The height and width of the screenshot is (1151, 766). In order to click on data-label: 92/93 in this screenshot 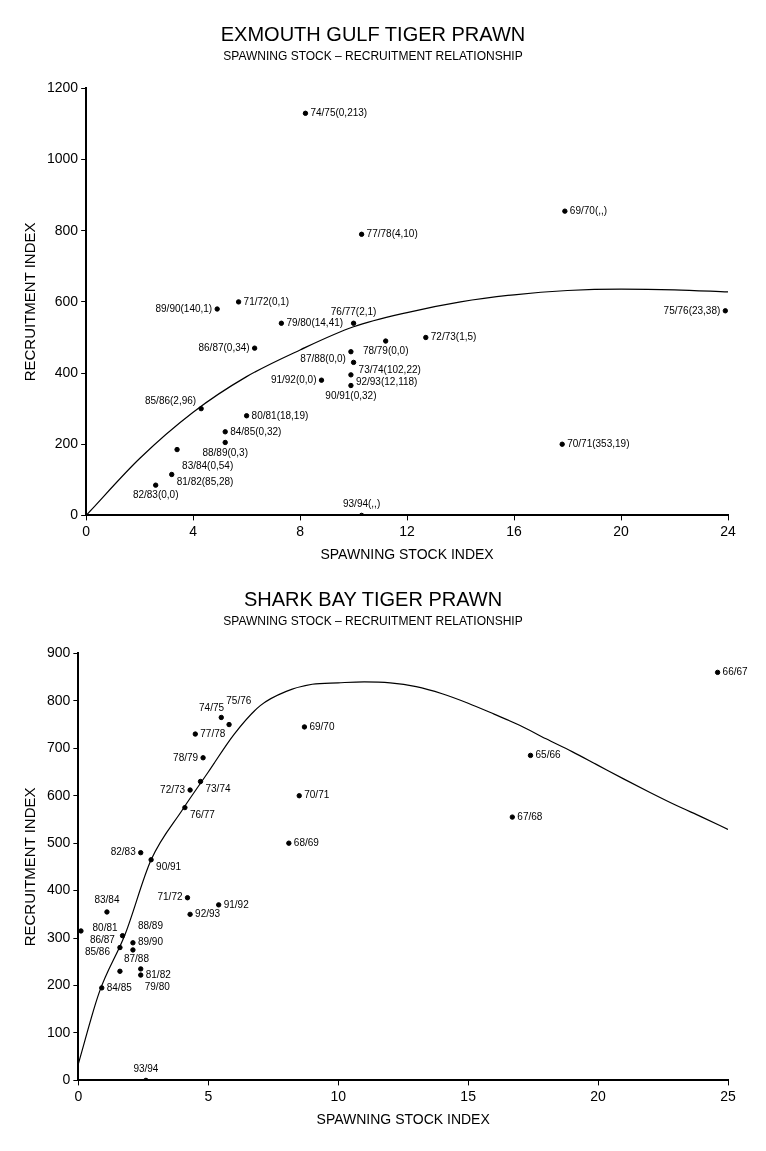, I will do `click(208, 914)`.